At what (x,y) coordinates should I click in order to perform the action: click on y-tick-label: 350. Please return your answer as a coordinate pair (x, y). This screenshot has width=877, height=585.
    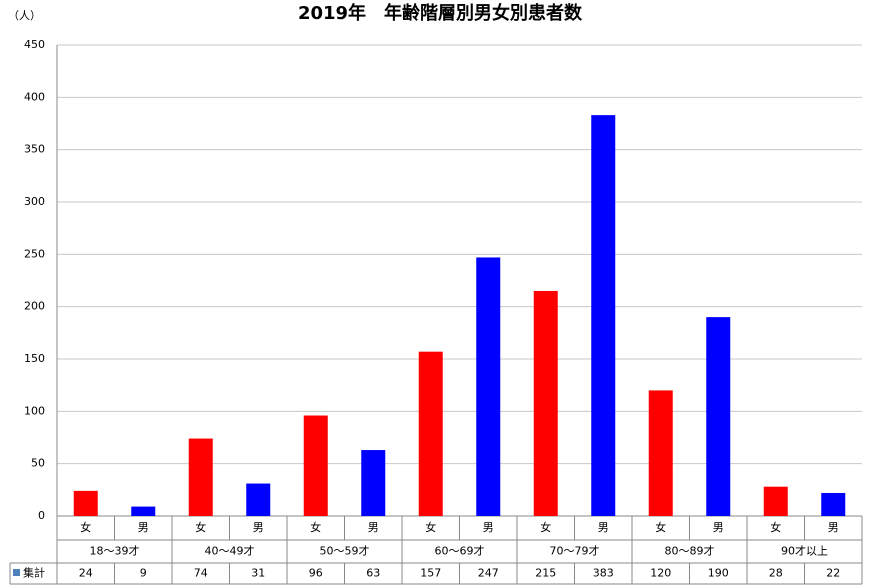
    Looking at the image, I should click on (34, 149).